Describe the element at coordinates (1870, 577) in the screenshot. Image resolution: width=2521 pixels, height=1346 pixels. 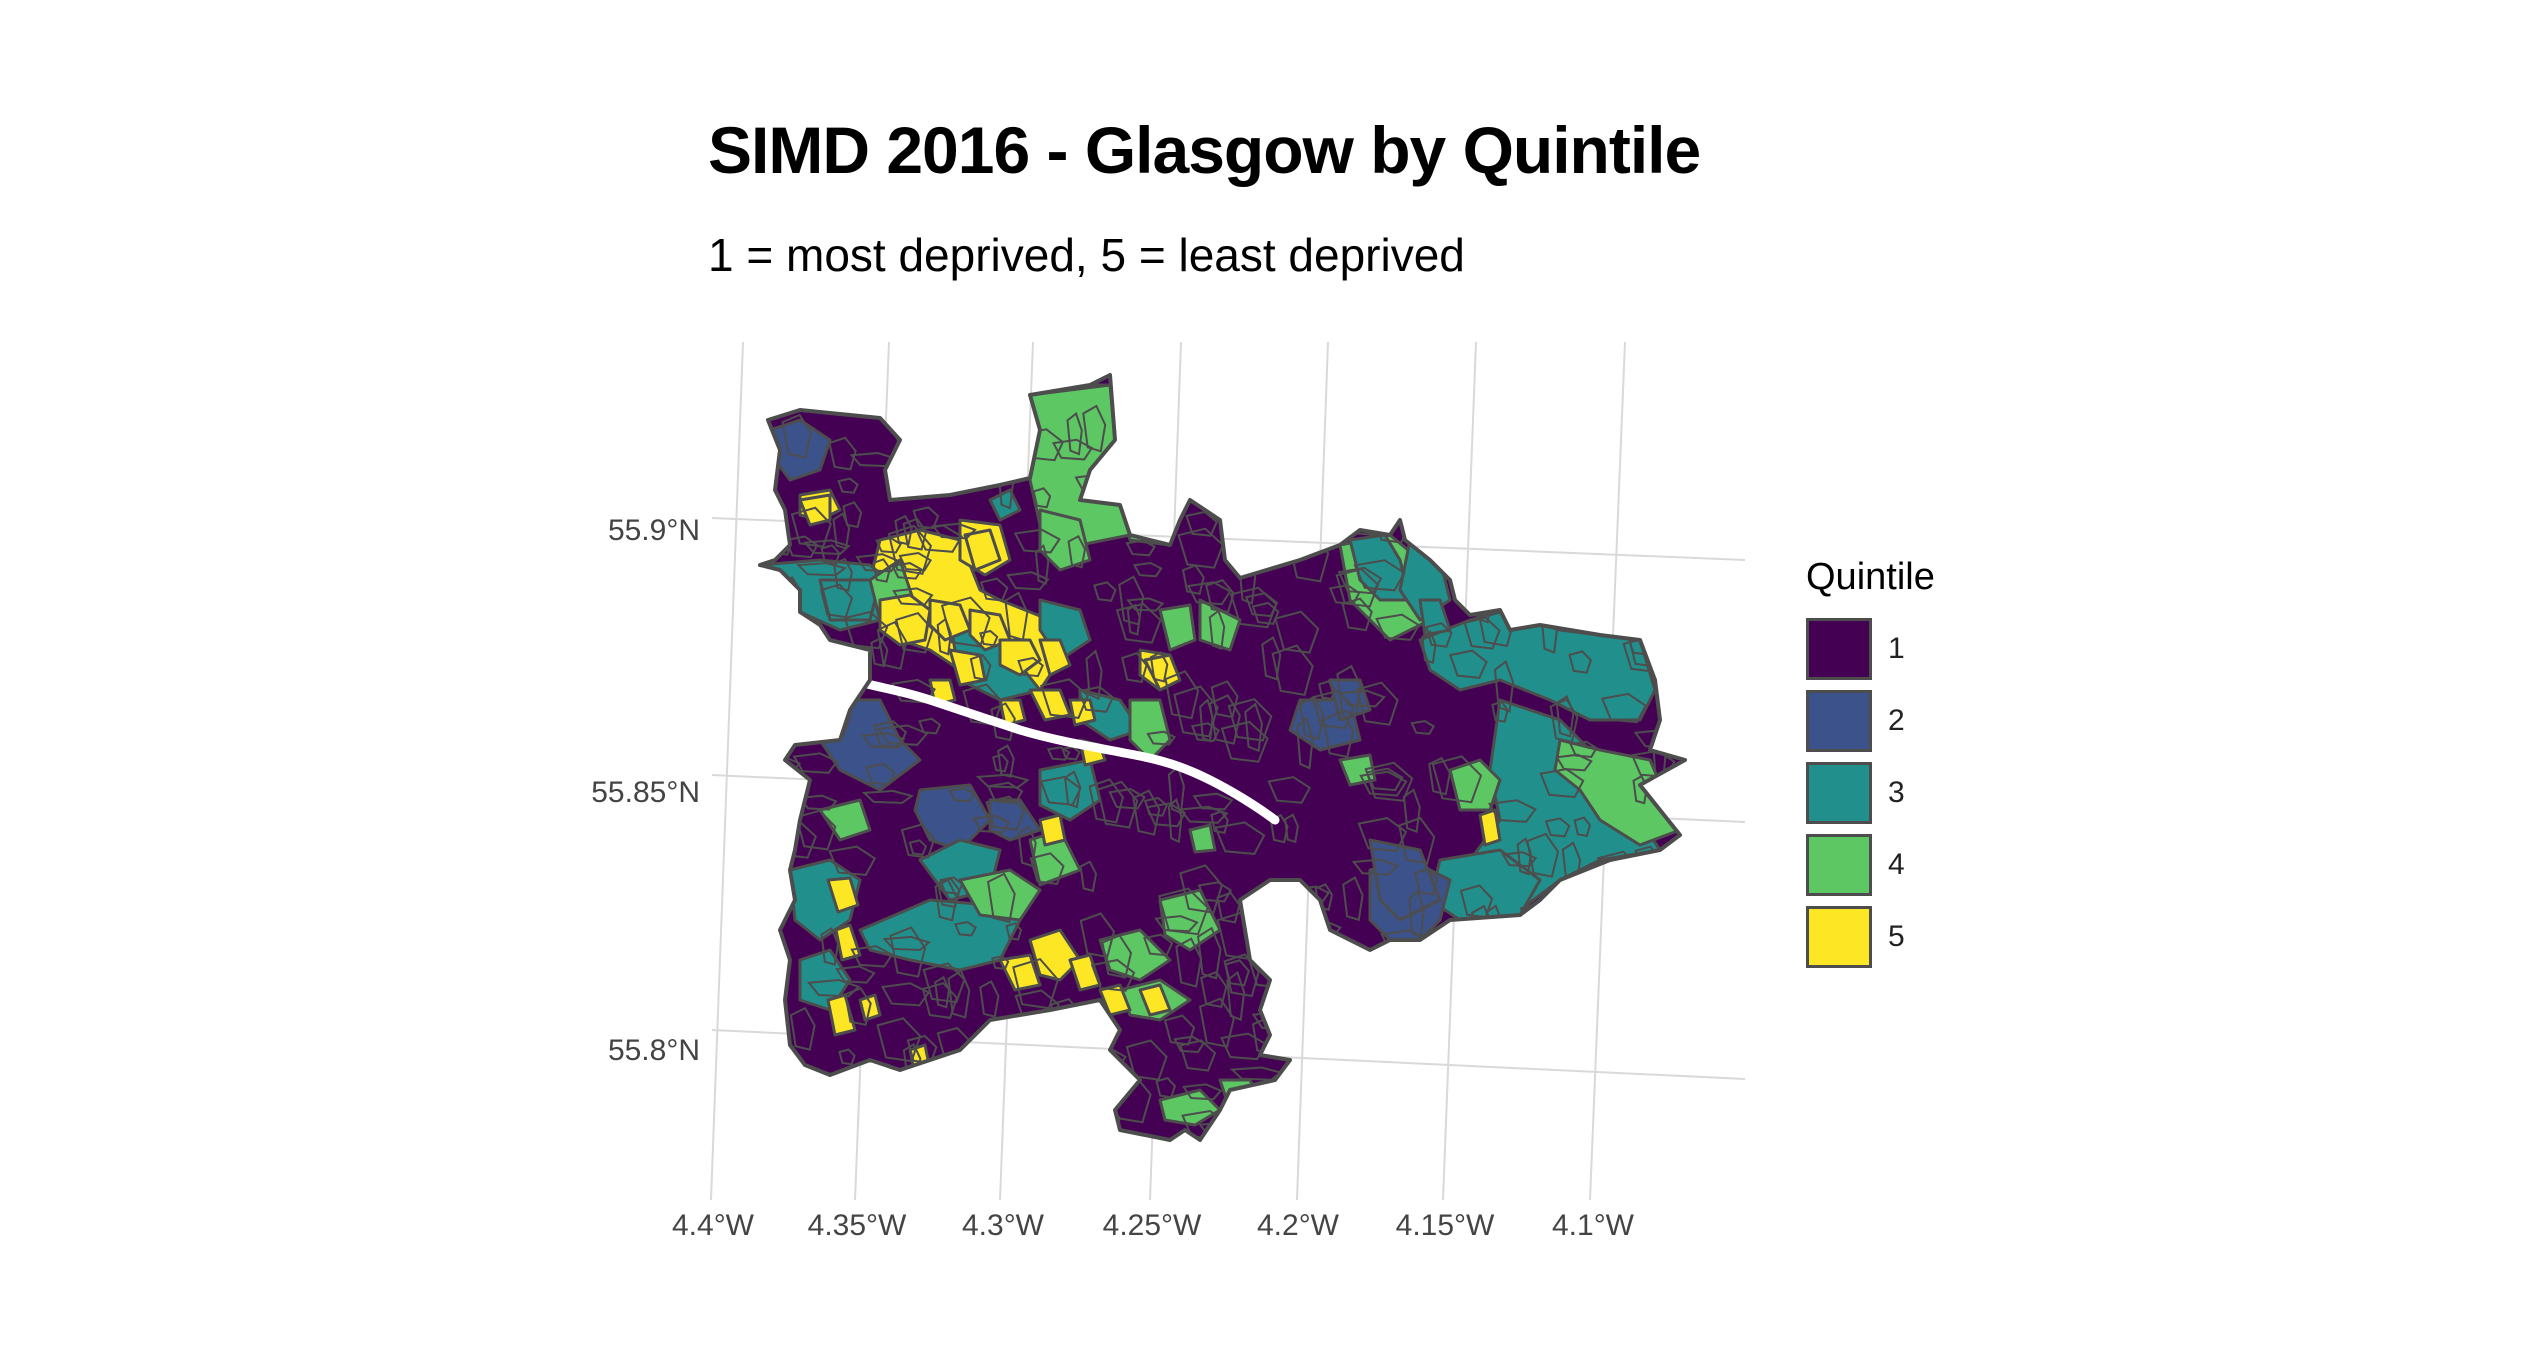
I see `legend-title: Quintile` at that location.